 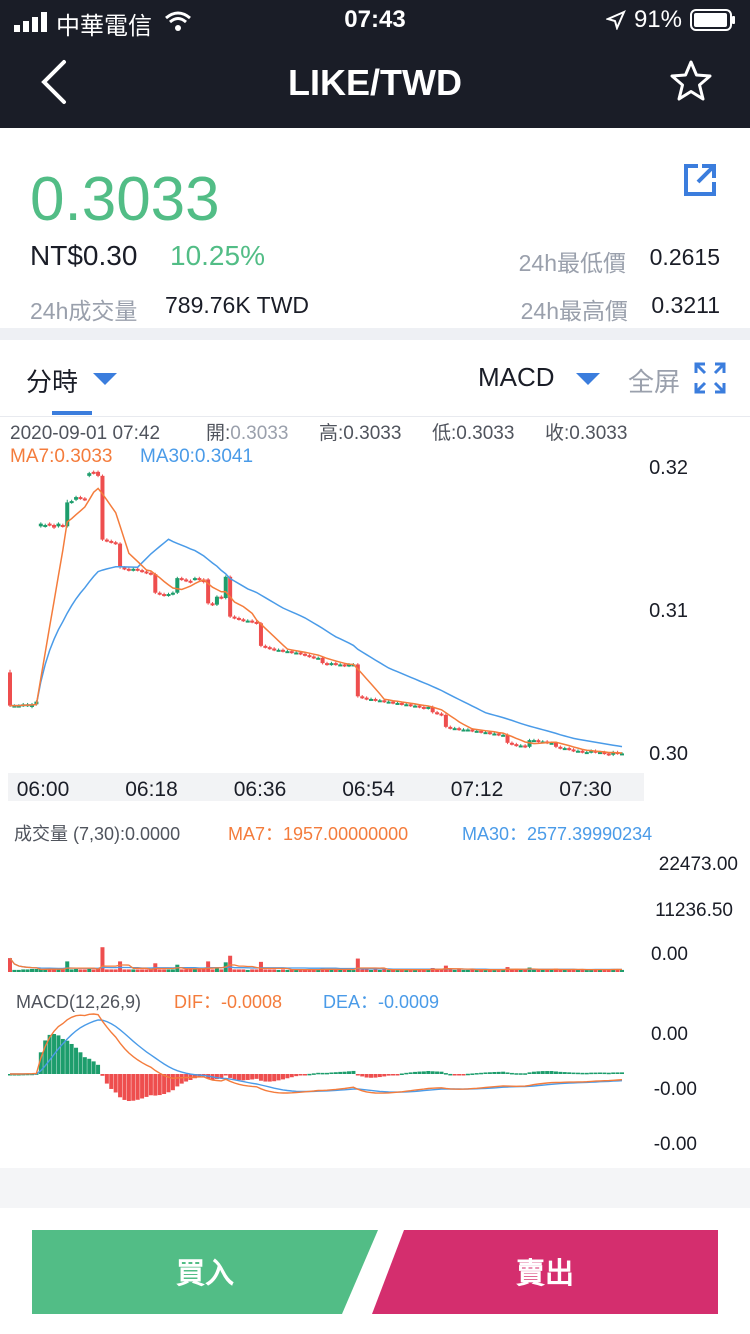 What do you see at coordinates (151, 789) in the screenshot?
I see `x-tick-label: 06:18` at bounding box center [151, 789].